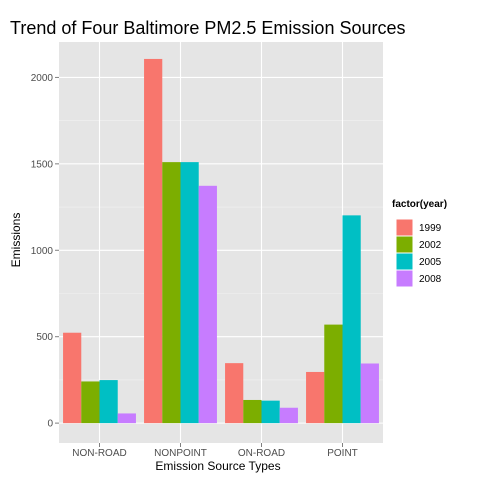  Describe the element at coordinates (404, 278) in the screenshot. I see `legend-key-2008` at that location.